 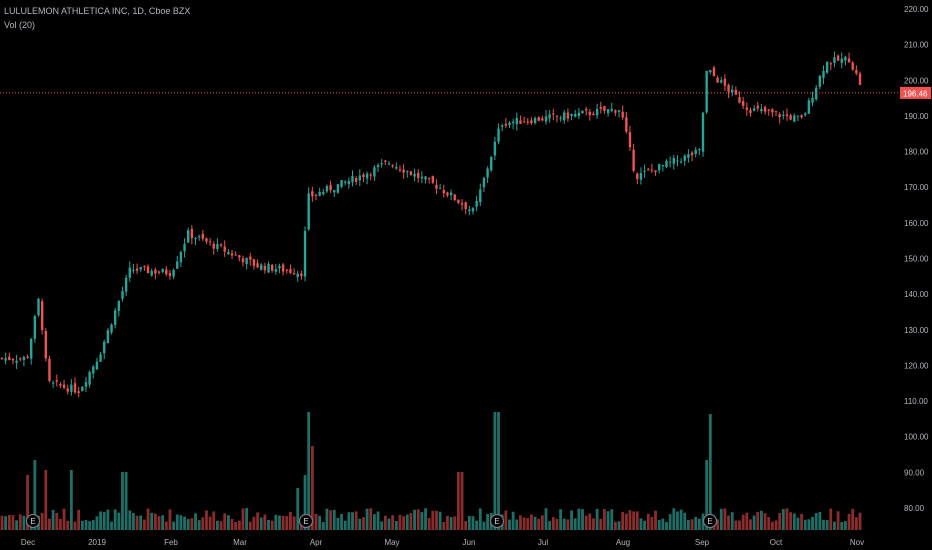 What do you see at coordinates (916, 152) in the screenshot?
I see `y-tick-label: 180.00` at bounding box center [916, 152].